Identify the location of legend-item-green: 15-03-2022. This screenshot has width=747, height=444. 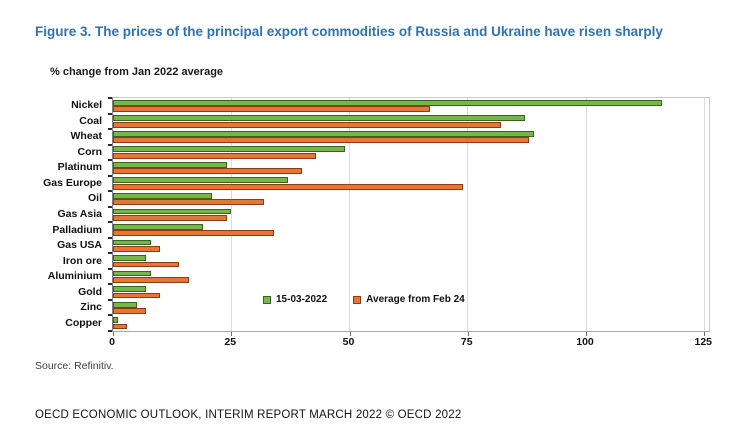
(295, 299).